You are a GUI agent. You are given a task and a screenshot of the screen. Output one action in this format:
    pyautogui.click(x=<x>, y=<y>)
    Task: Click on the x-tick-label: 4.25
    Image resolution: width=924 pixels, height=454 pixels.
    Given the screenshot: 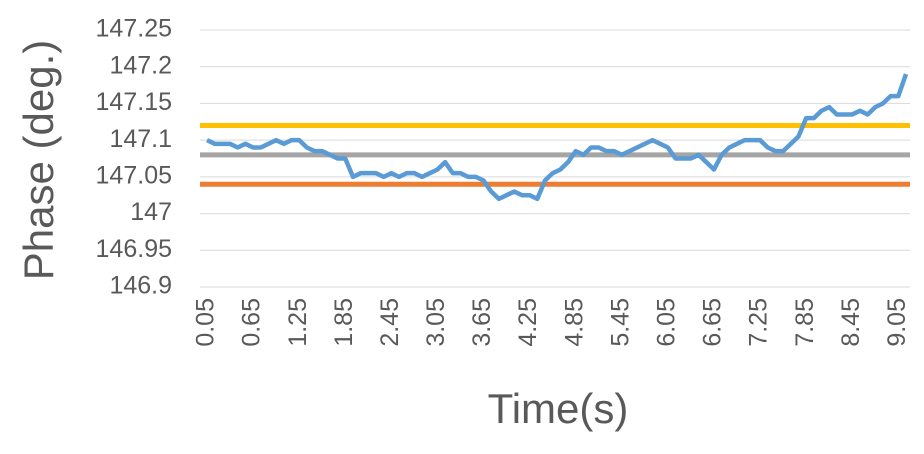 What is the action you would take?
    pyautogui.click(x=528, y=322)
    